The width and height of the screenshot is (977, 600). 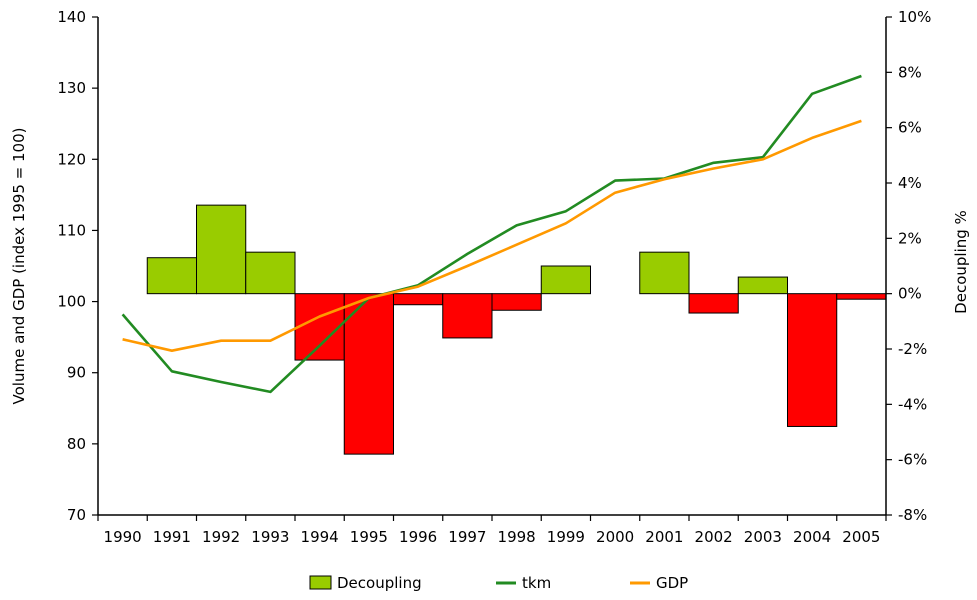 I want to click on x-tick-label: 1994, so click(x=320, y=537).